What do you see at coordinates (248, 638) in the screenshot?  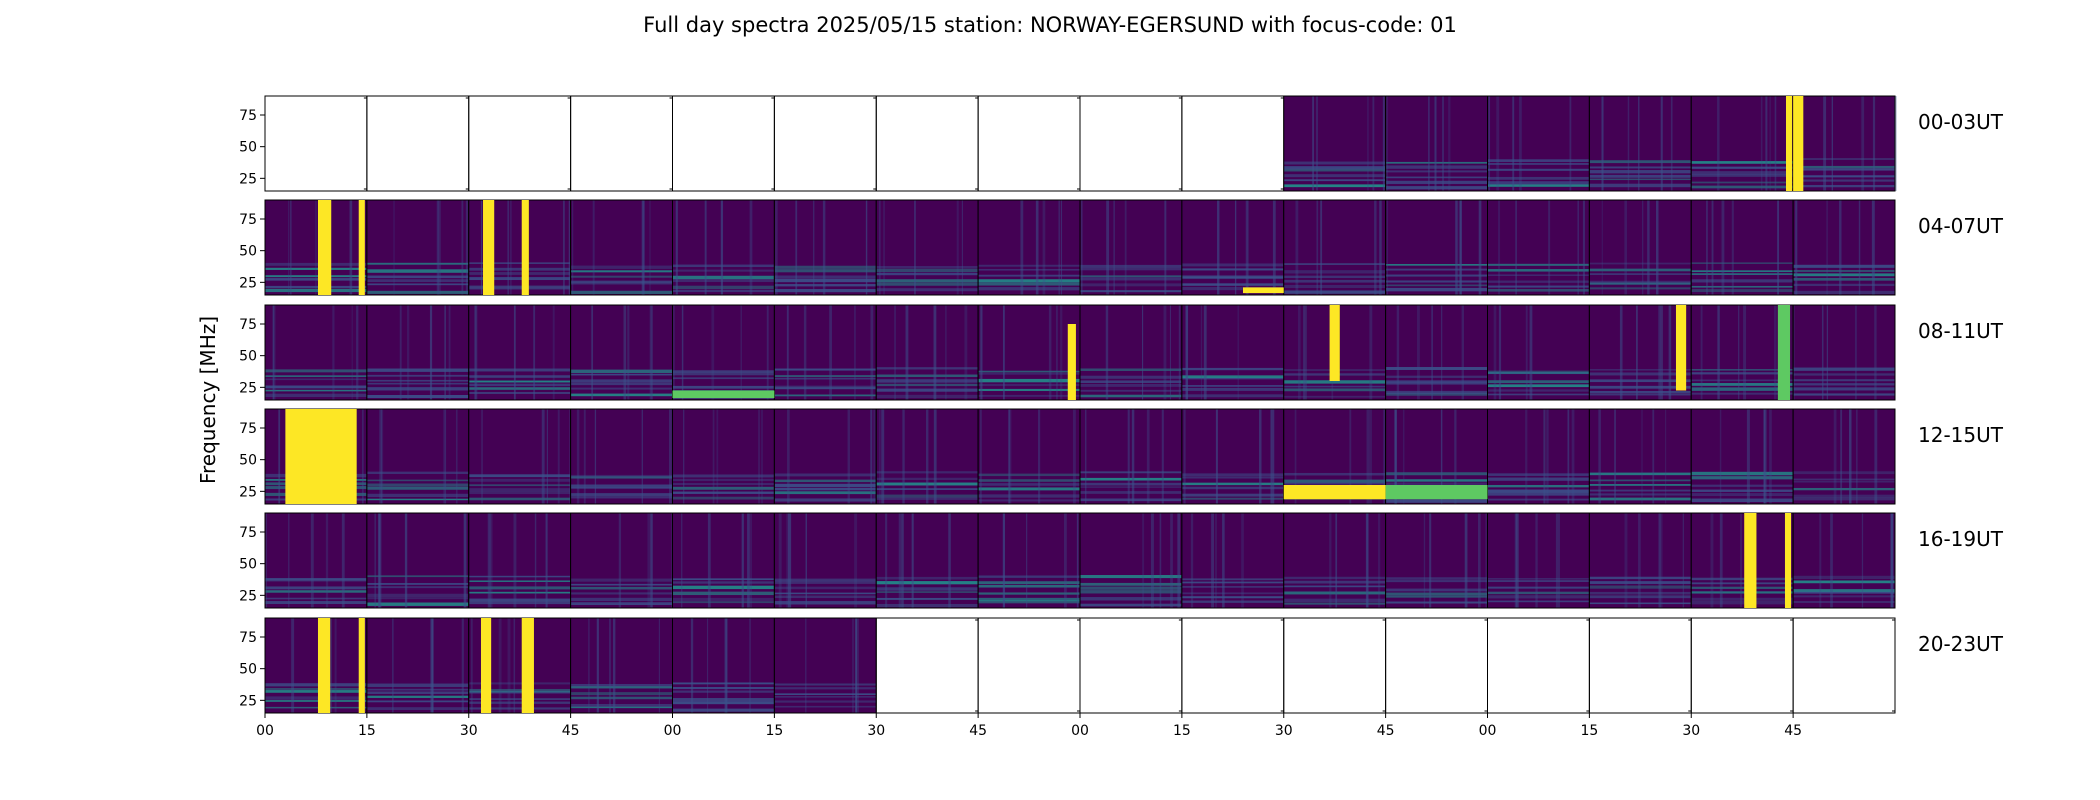 I see `y-tick-label: 75` at bounding box center [248, 638].